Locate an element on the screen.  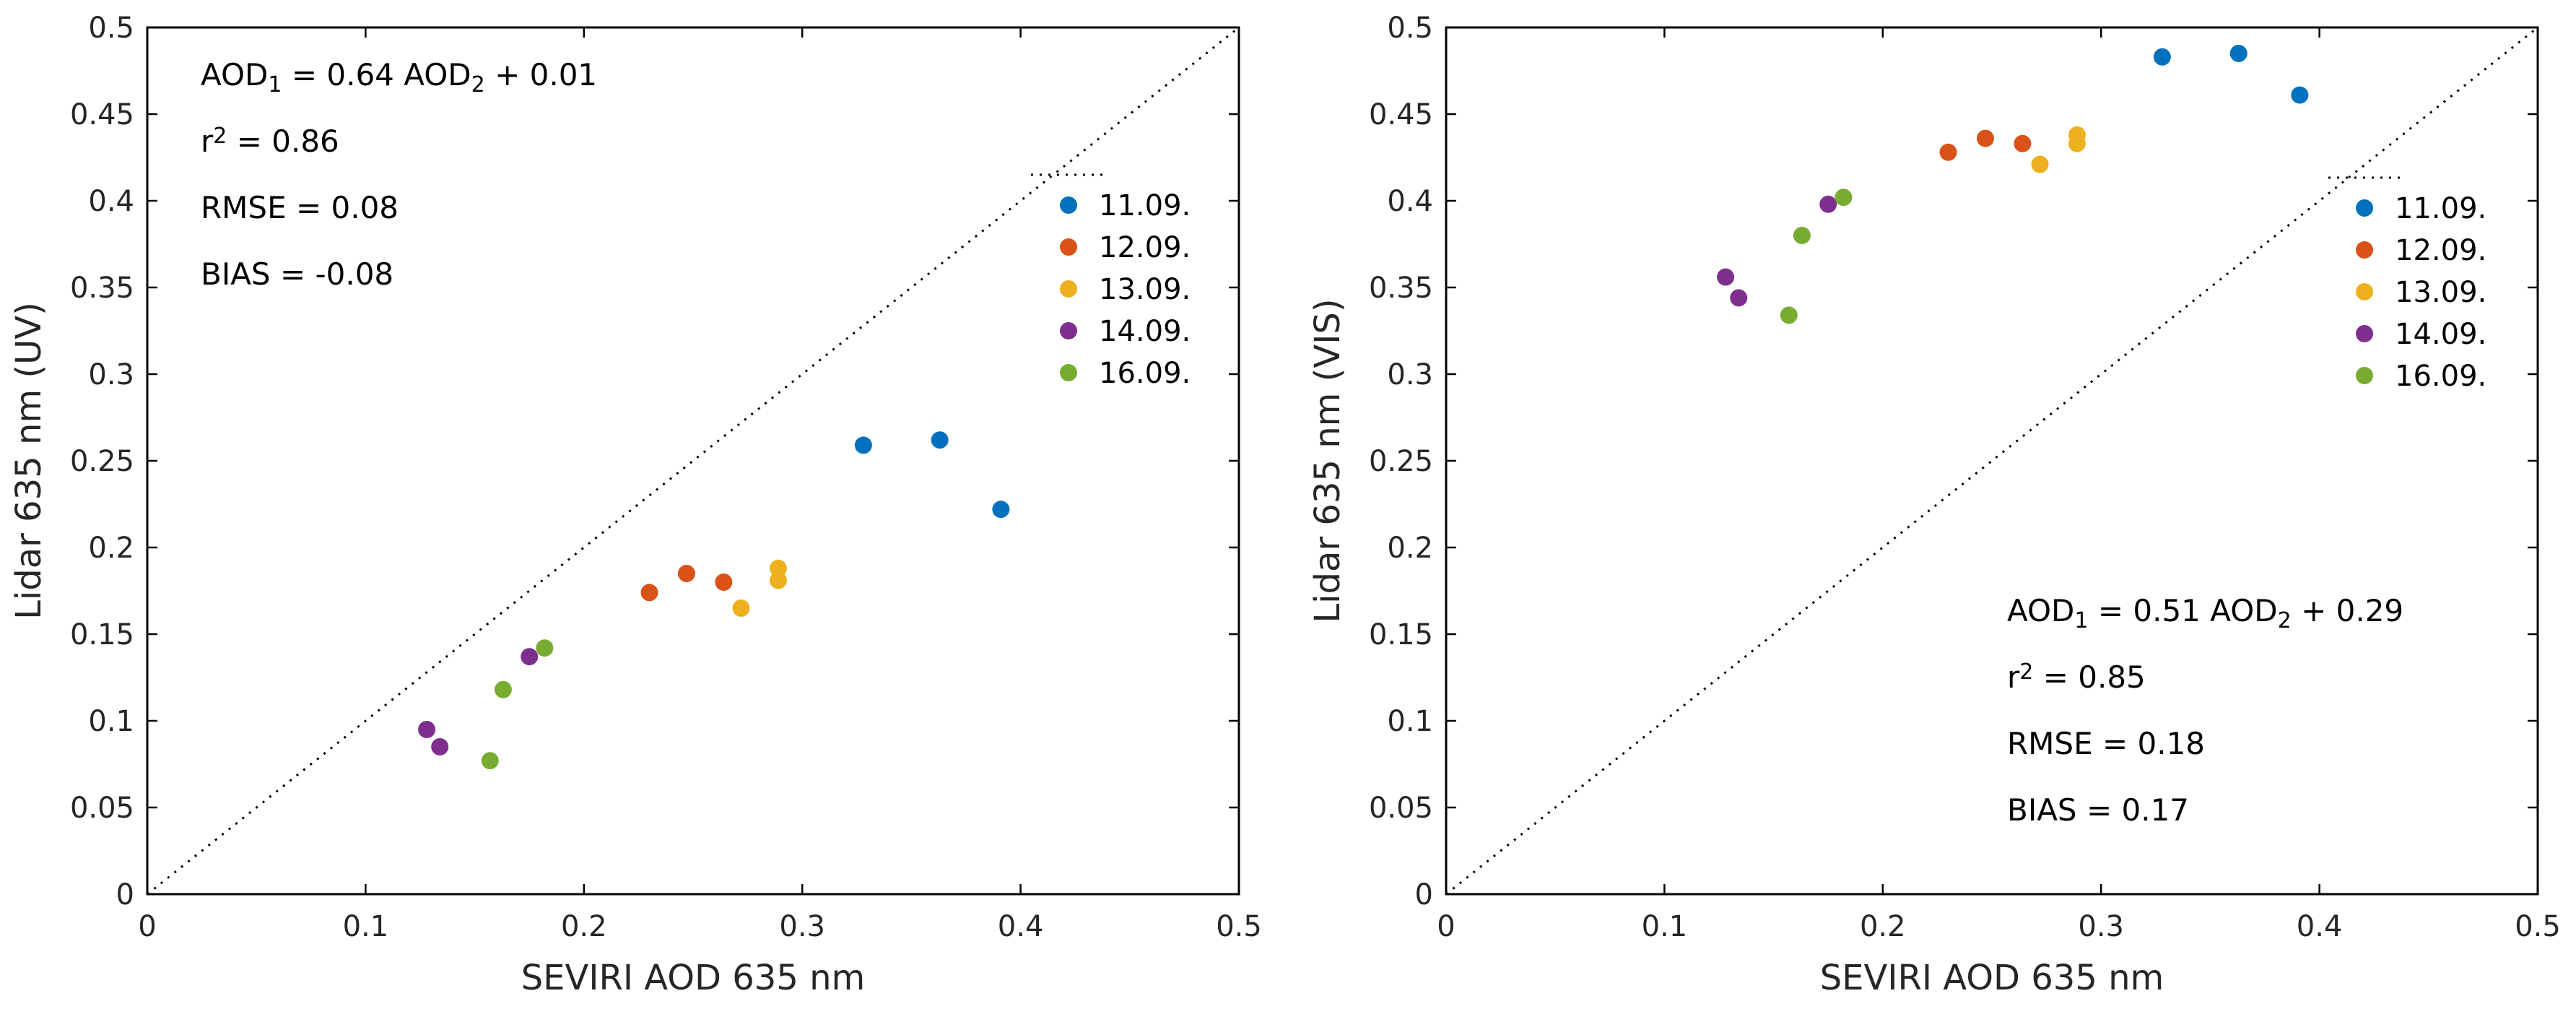
bias-value: BIAS = -0.08 is located at coordinates (297, 274).